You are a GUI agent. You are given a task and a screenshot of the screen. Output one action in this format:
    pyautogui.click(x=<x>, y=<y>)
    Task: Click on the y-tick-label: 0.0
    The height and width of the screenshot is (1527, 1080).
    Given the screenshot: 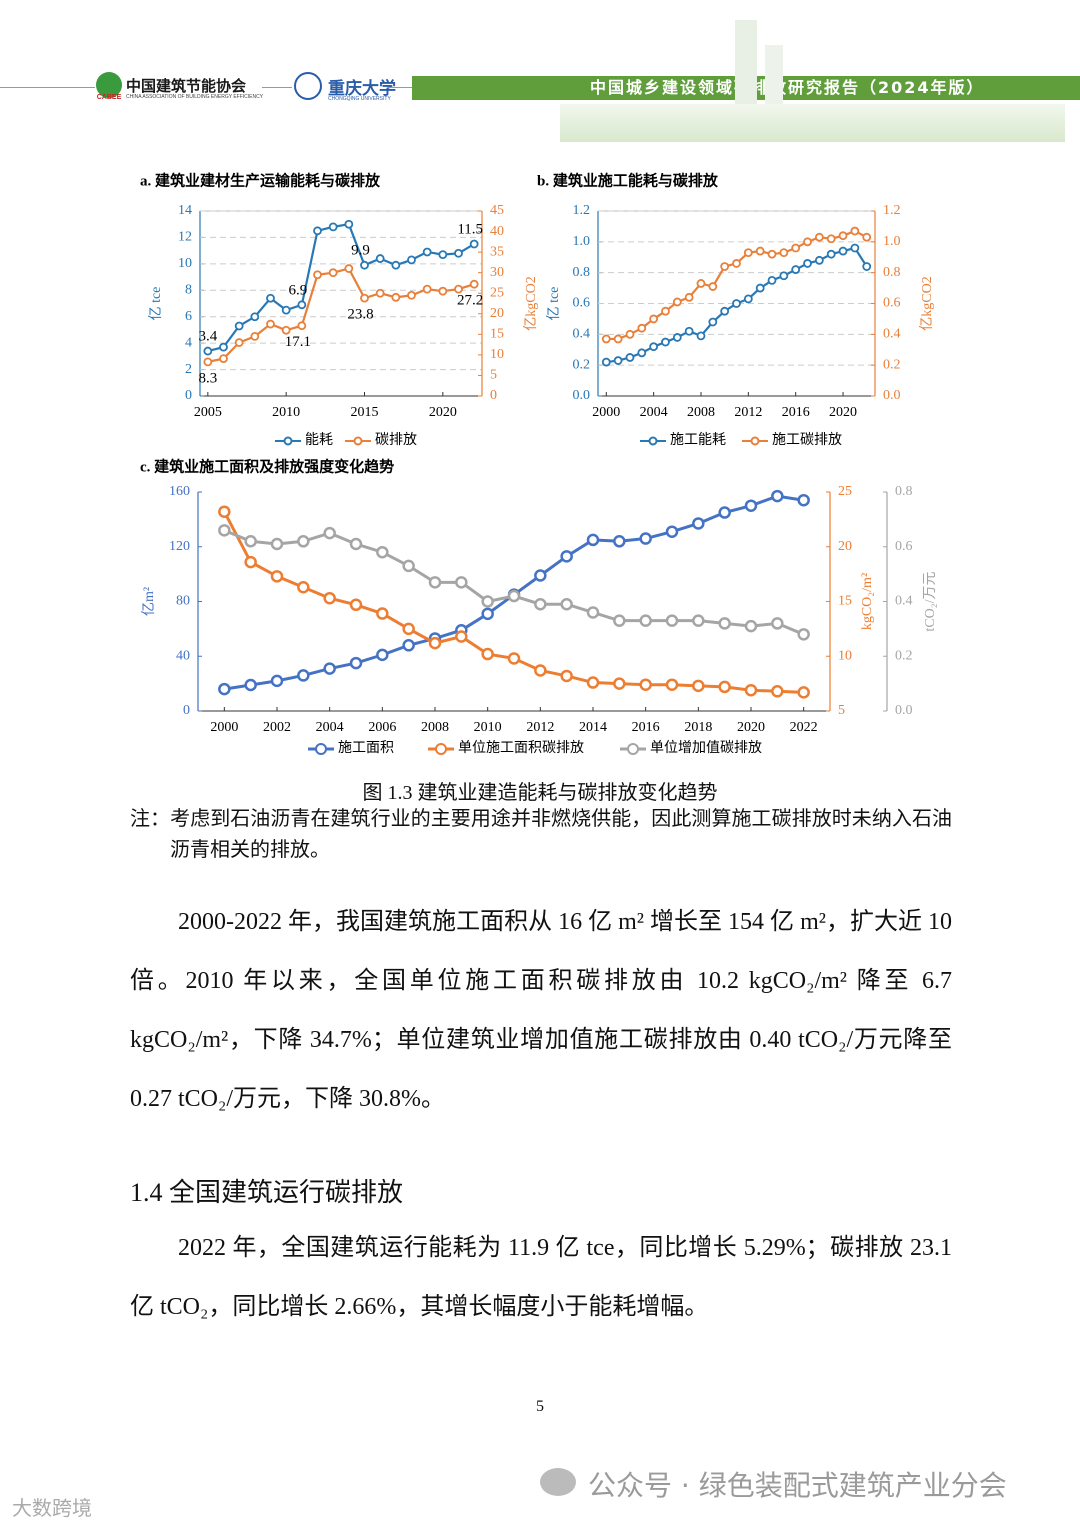 What is the action you would take?
    pyautogui.click(x=582, y=395)
    